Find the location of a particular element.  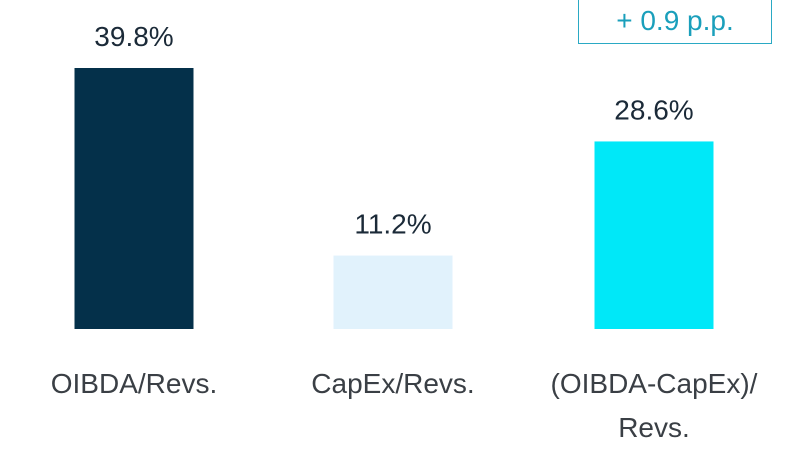

annotation: + 0.9 p.p. is located at coordinates (675, 22).